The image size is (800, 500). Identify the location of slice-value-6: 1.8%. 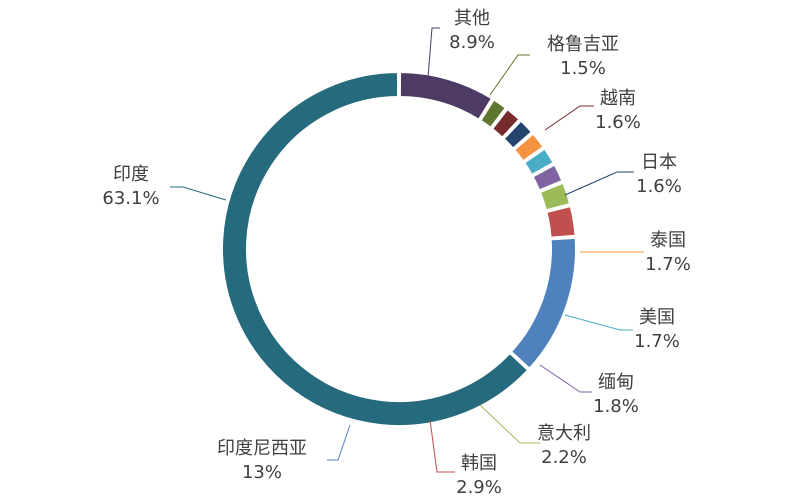
(616, 406).